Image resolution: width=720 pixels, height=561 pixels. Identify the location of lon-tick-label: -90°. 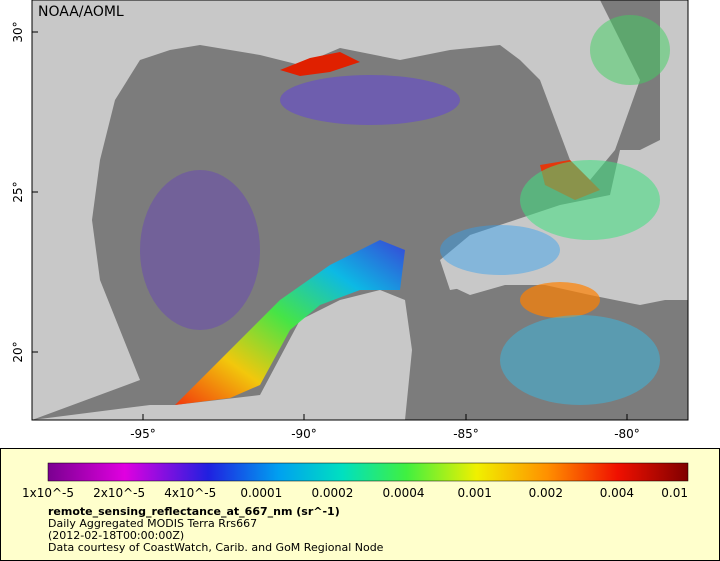
(304, 434).